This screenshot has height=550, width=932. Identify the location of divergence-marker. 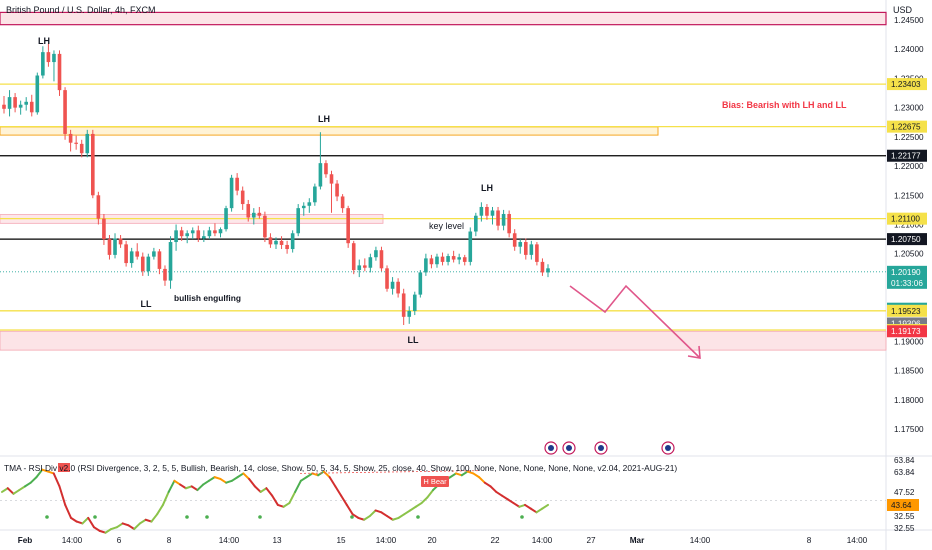
(64, 467).